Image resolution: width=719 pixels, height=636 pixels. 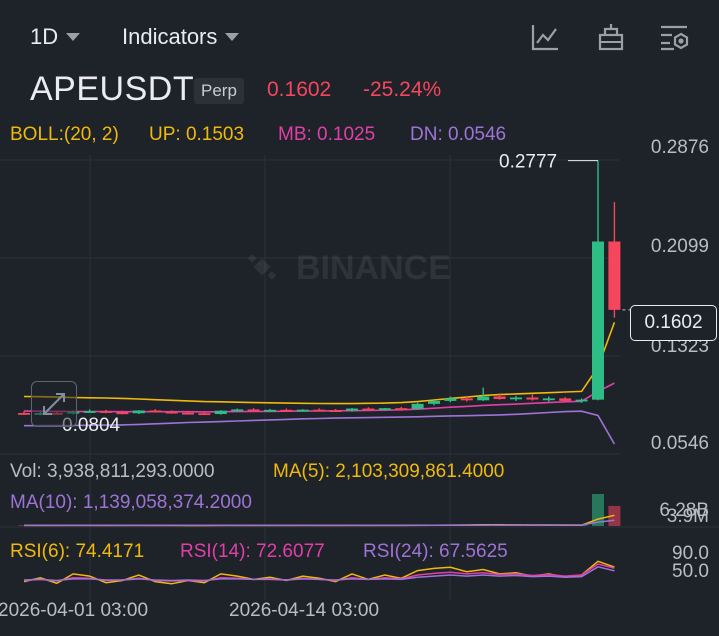 What do you see at coordinates (44, 36) in the screenshot?
I see `interval-label: 1D` at bounding box center [44, 36].